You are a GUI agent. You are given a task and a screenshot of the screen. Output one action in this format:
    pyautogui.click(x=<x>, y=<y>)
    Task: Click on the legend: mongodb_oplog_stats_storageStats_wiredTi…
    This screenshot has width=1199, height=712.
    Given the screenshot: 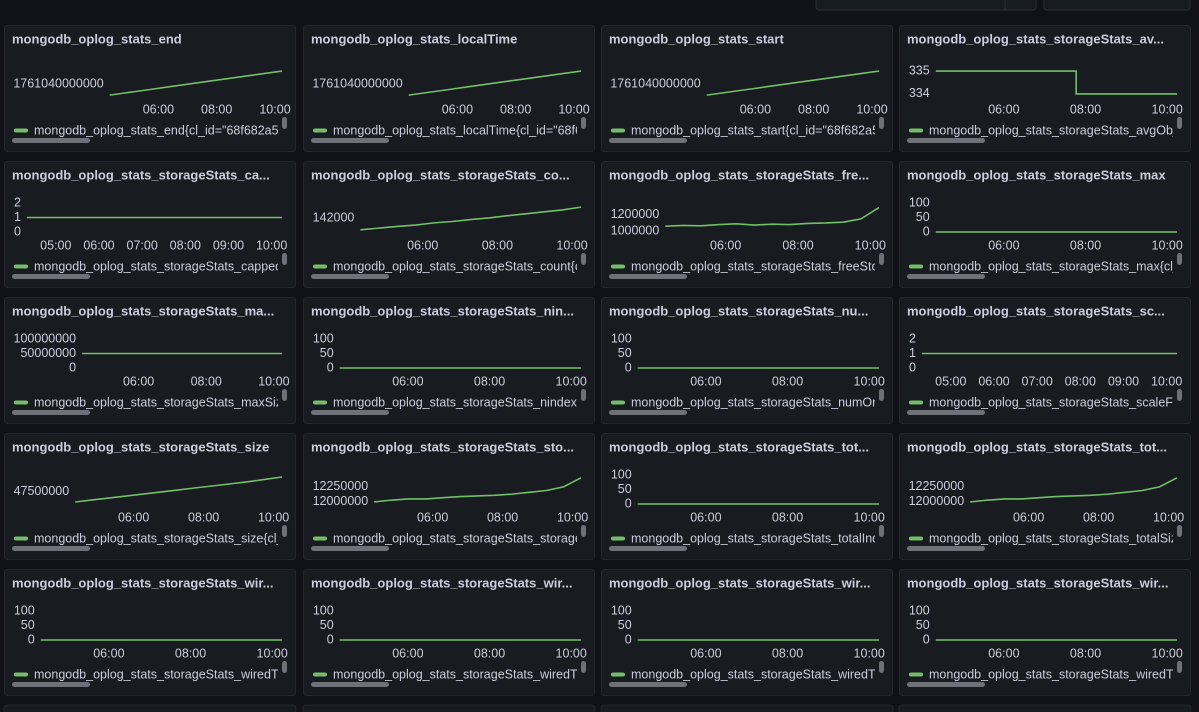 What is the action you would take?
    pyautogui.click(x=146, y=674)
    